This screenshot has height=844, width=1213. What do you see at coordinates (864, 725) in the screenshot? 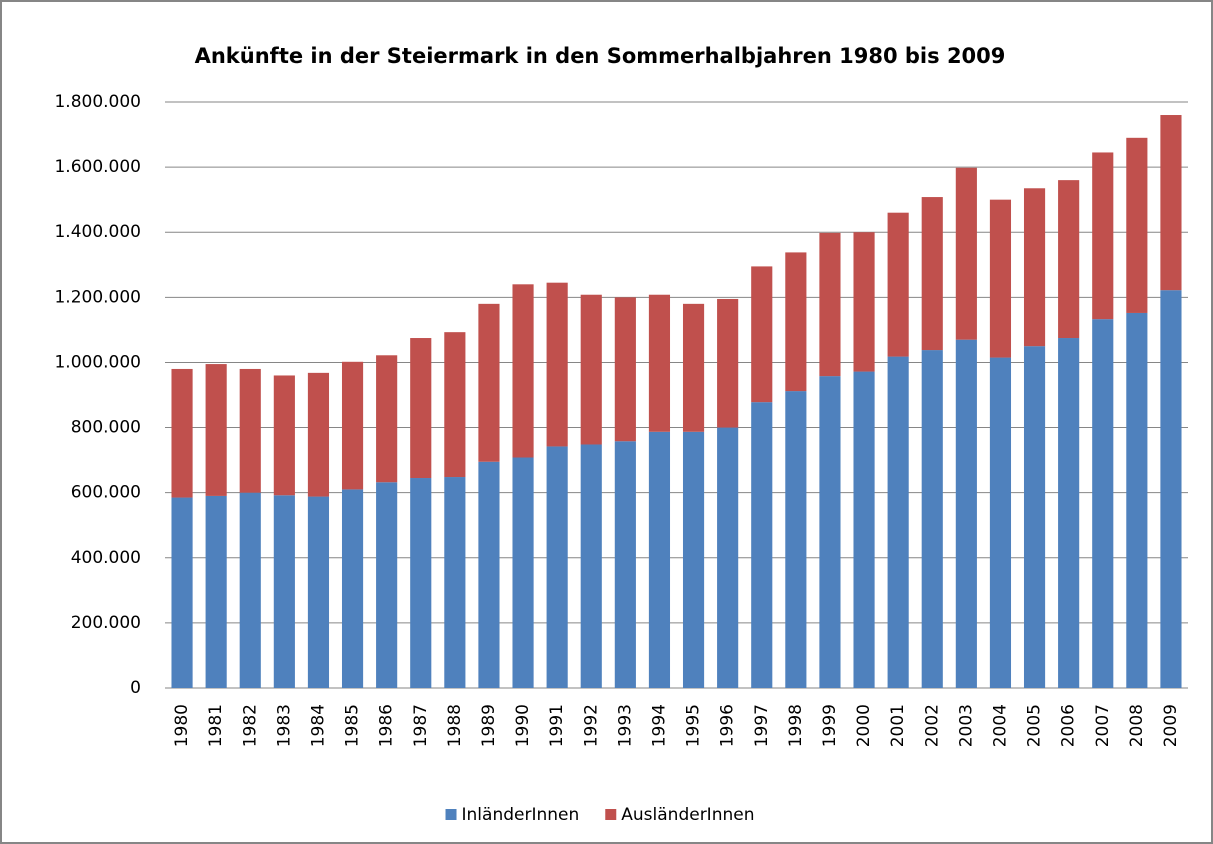
I see `x-tick-label: 2000` at bounding box center [864, 725].